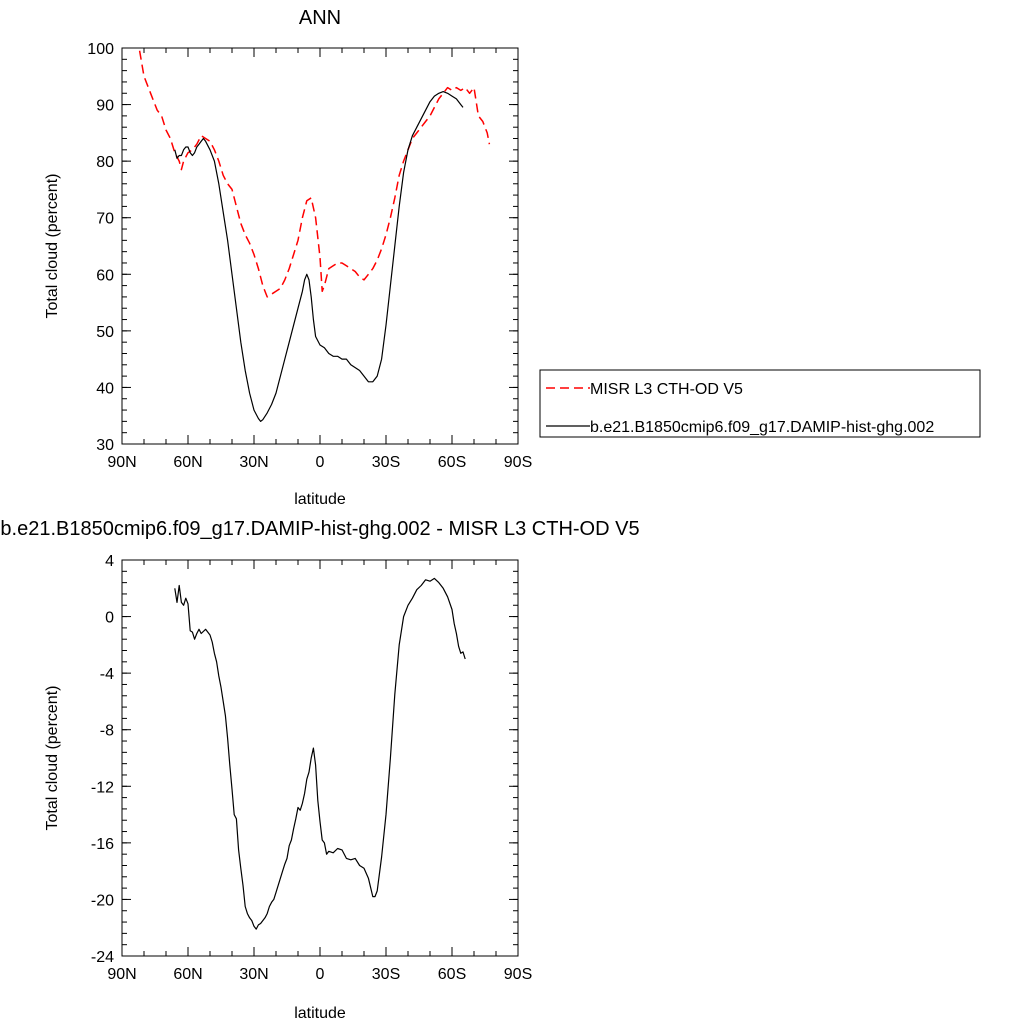 This screenshot has height=1024, width=1024. Describe the element at coordinates (320, 18) in the screenshot. I see `chart-title: ANN` at that location.